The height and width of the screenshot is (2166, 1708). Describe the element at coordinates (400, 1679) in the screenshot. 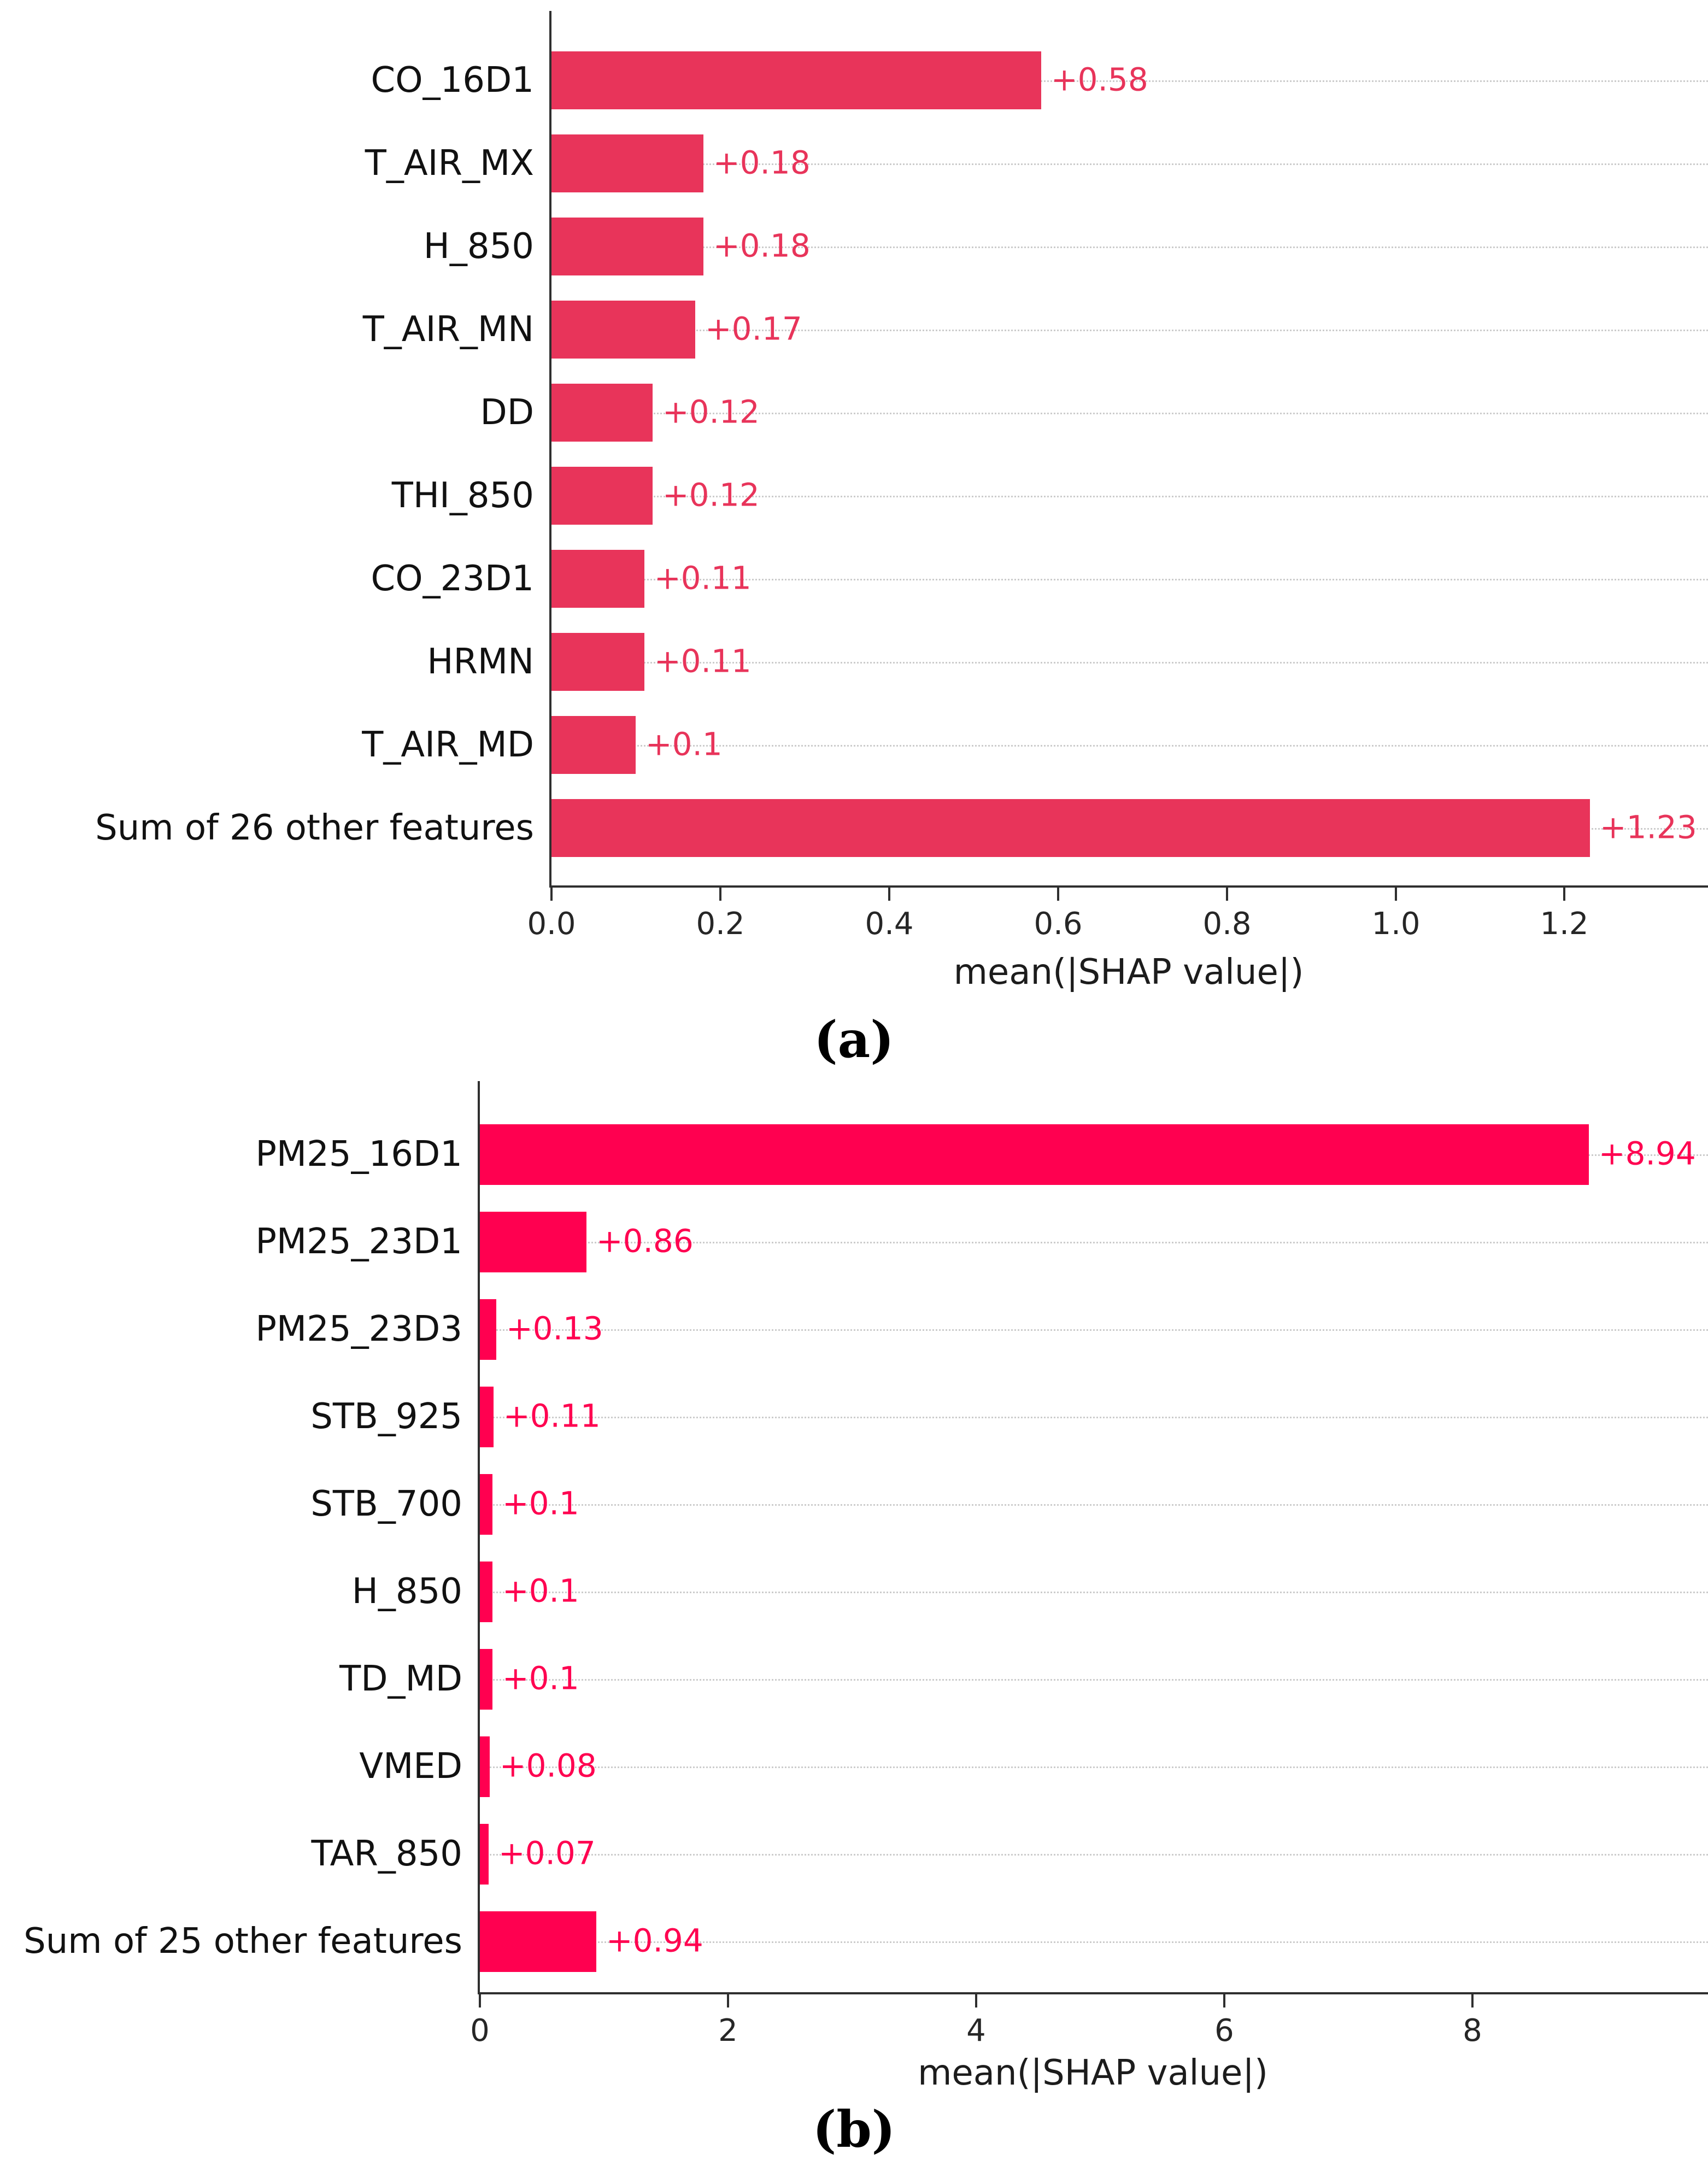

I see `category-label: TD_MD` at that location.